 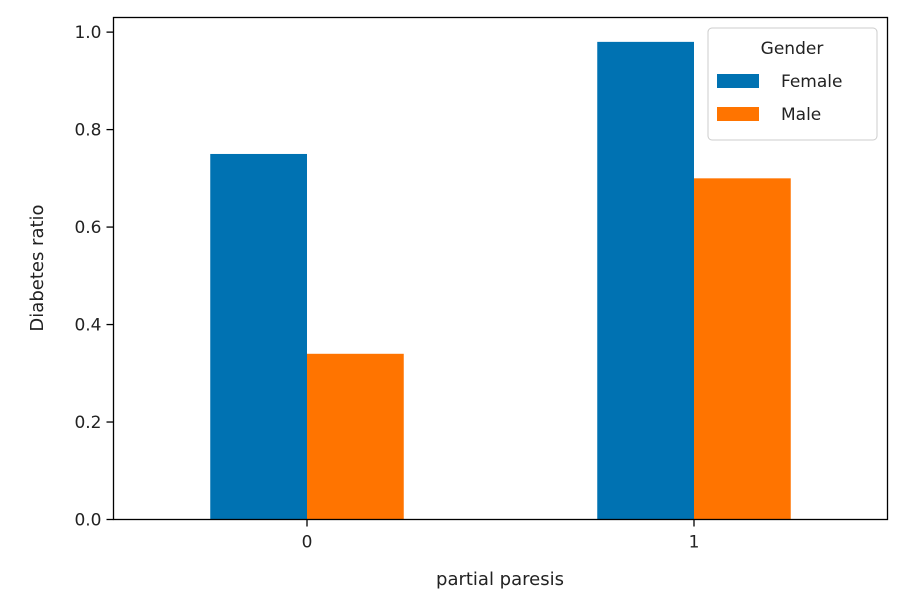 I want to click on y-tick-label: 0.2, so click(x=87, y=423).